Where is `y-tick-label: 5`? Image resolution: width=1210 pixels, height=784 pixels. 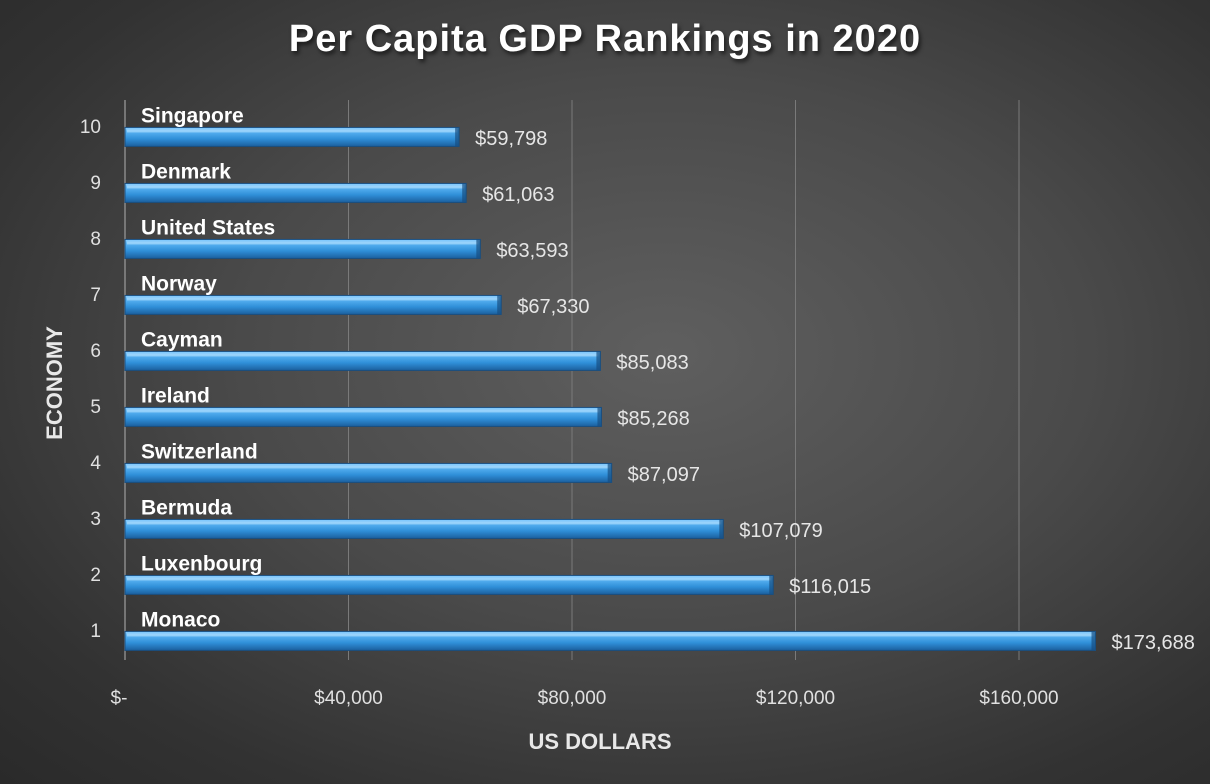 y-tick-label: 5 is located at coordinates (95, 407).